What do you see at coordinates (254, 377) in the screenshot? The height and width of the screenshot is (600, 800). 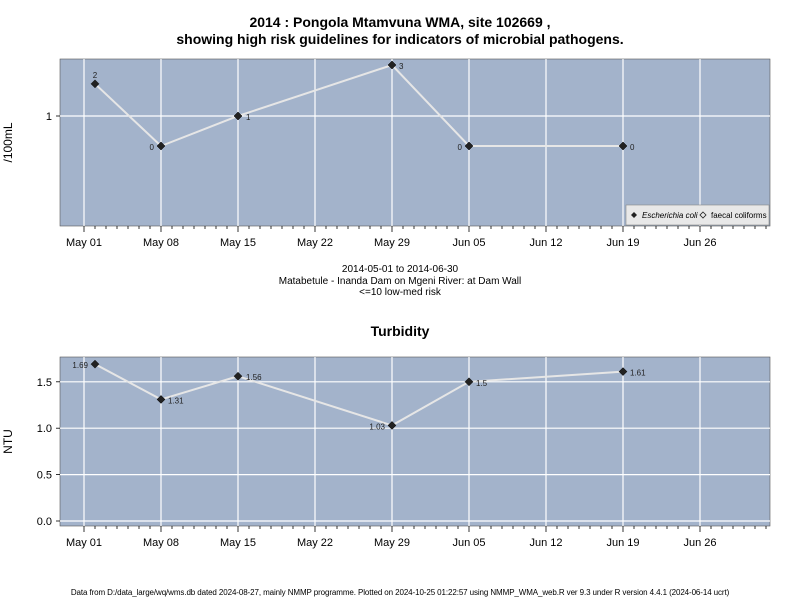 I see `data-label: 1.56` at bounding box center [254, 377].